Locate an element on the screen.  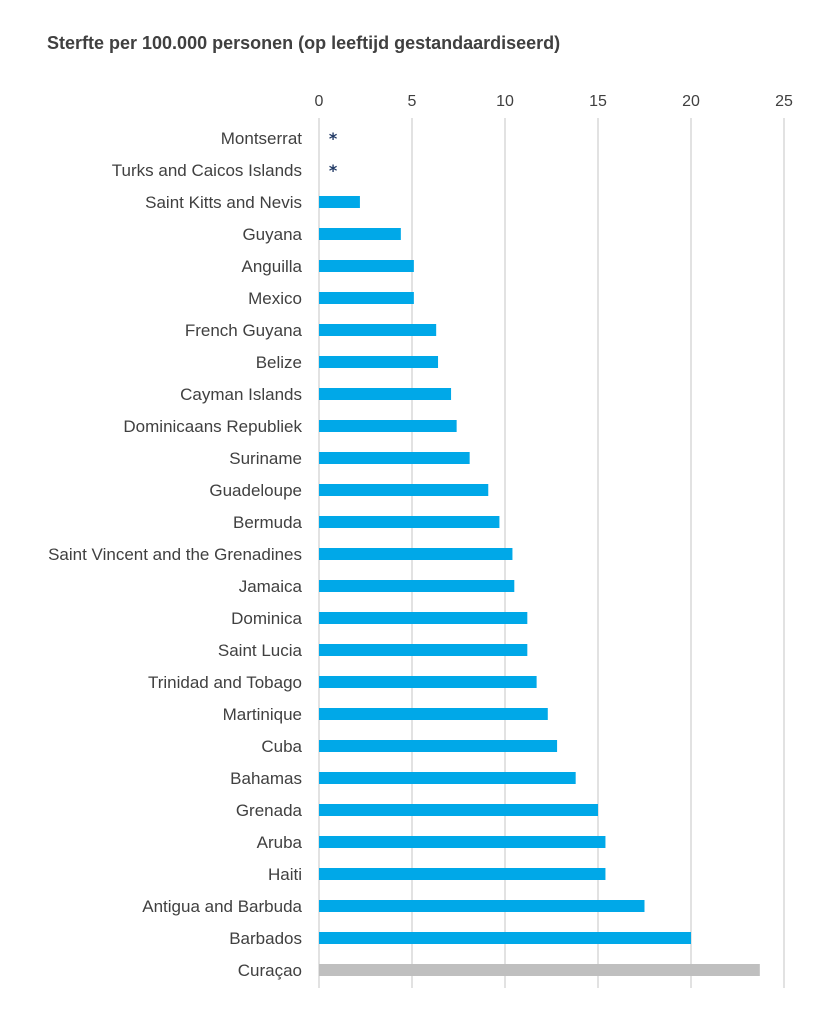
category-label: Montserrat is located at coordinates (262, 138).